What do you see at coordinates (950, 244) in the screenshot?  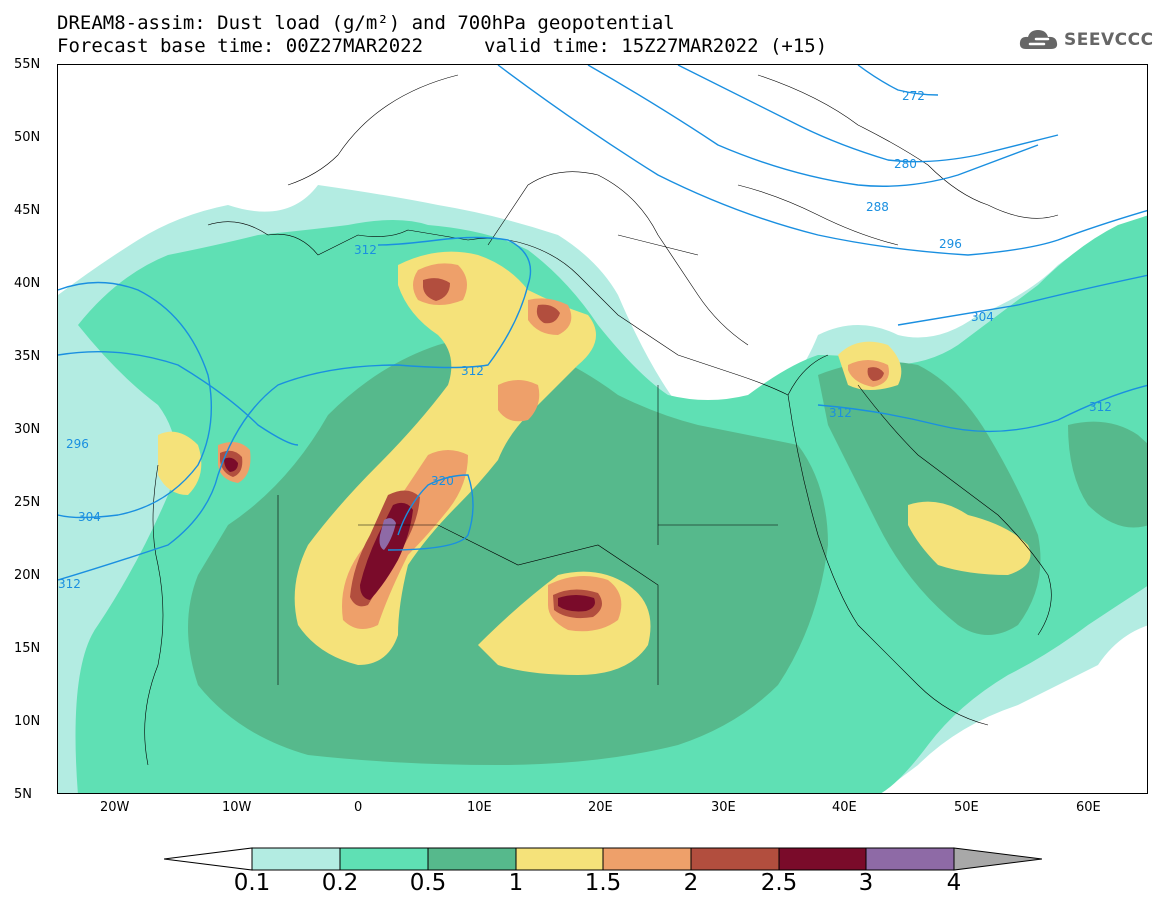 I see `contour-label-296: 296` at bounding box center [950, 244].